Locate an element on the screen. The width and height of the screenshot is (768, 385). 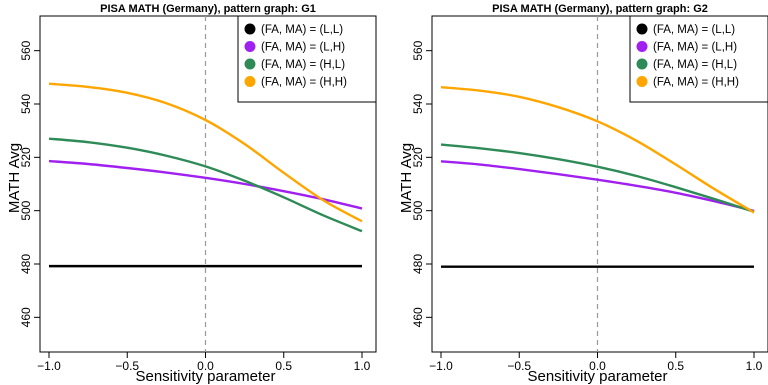
chart-title: PISA MATH (Germany), pattern graph: G2 is located at coordinates (600, 9).